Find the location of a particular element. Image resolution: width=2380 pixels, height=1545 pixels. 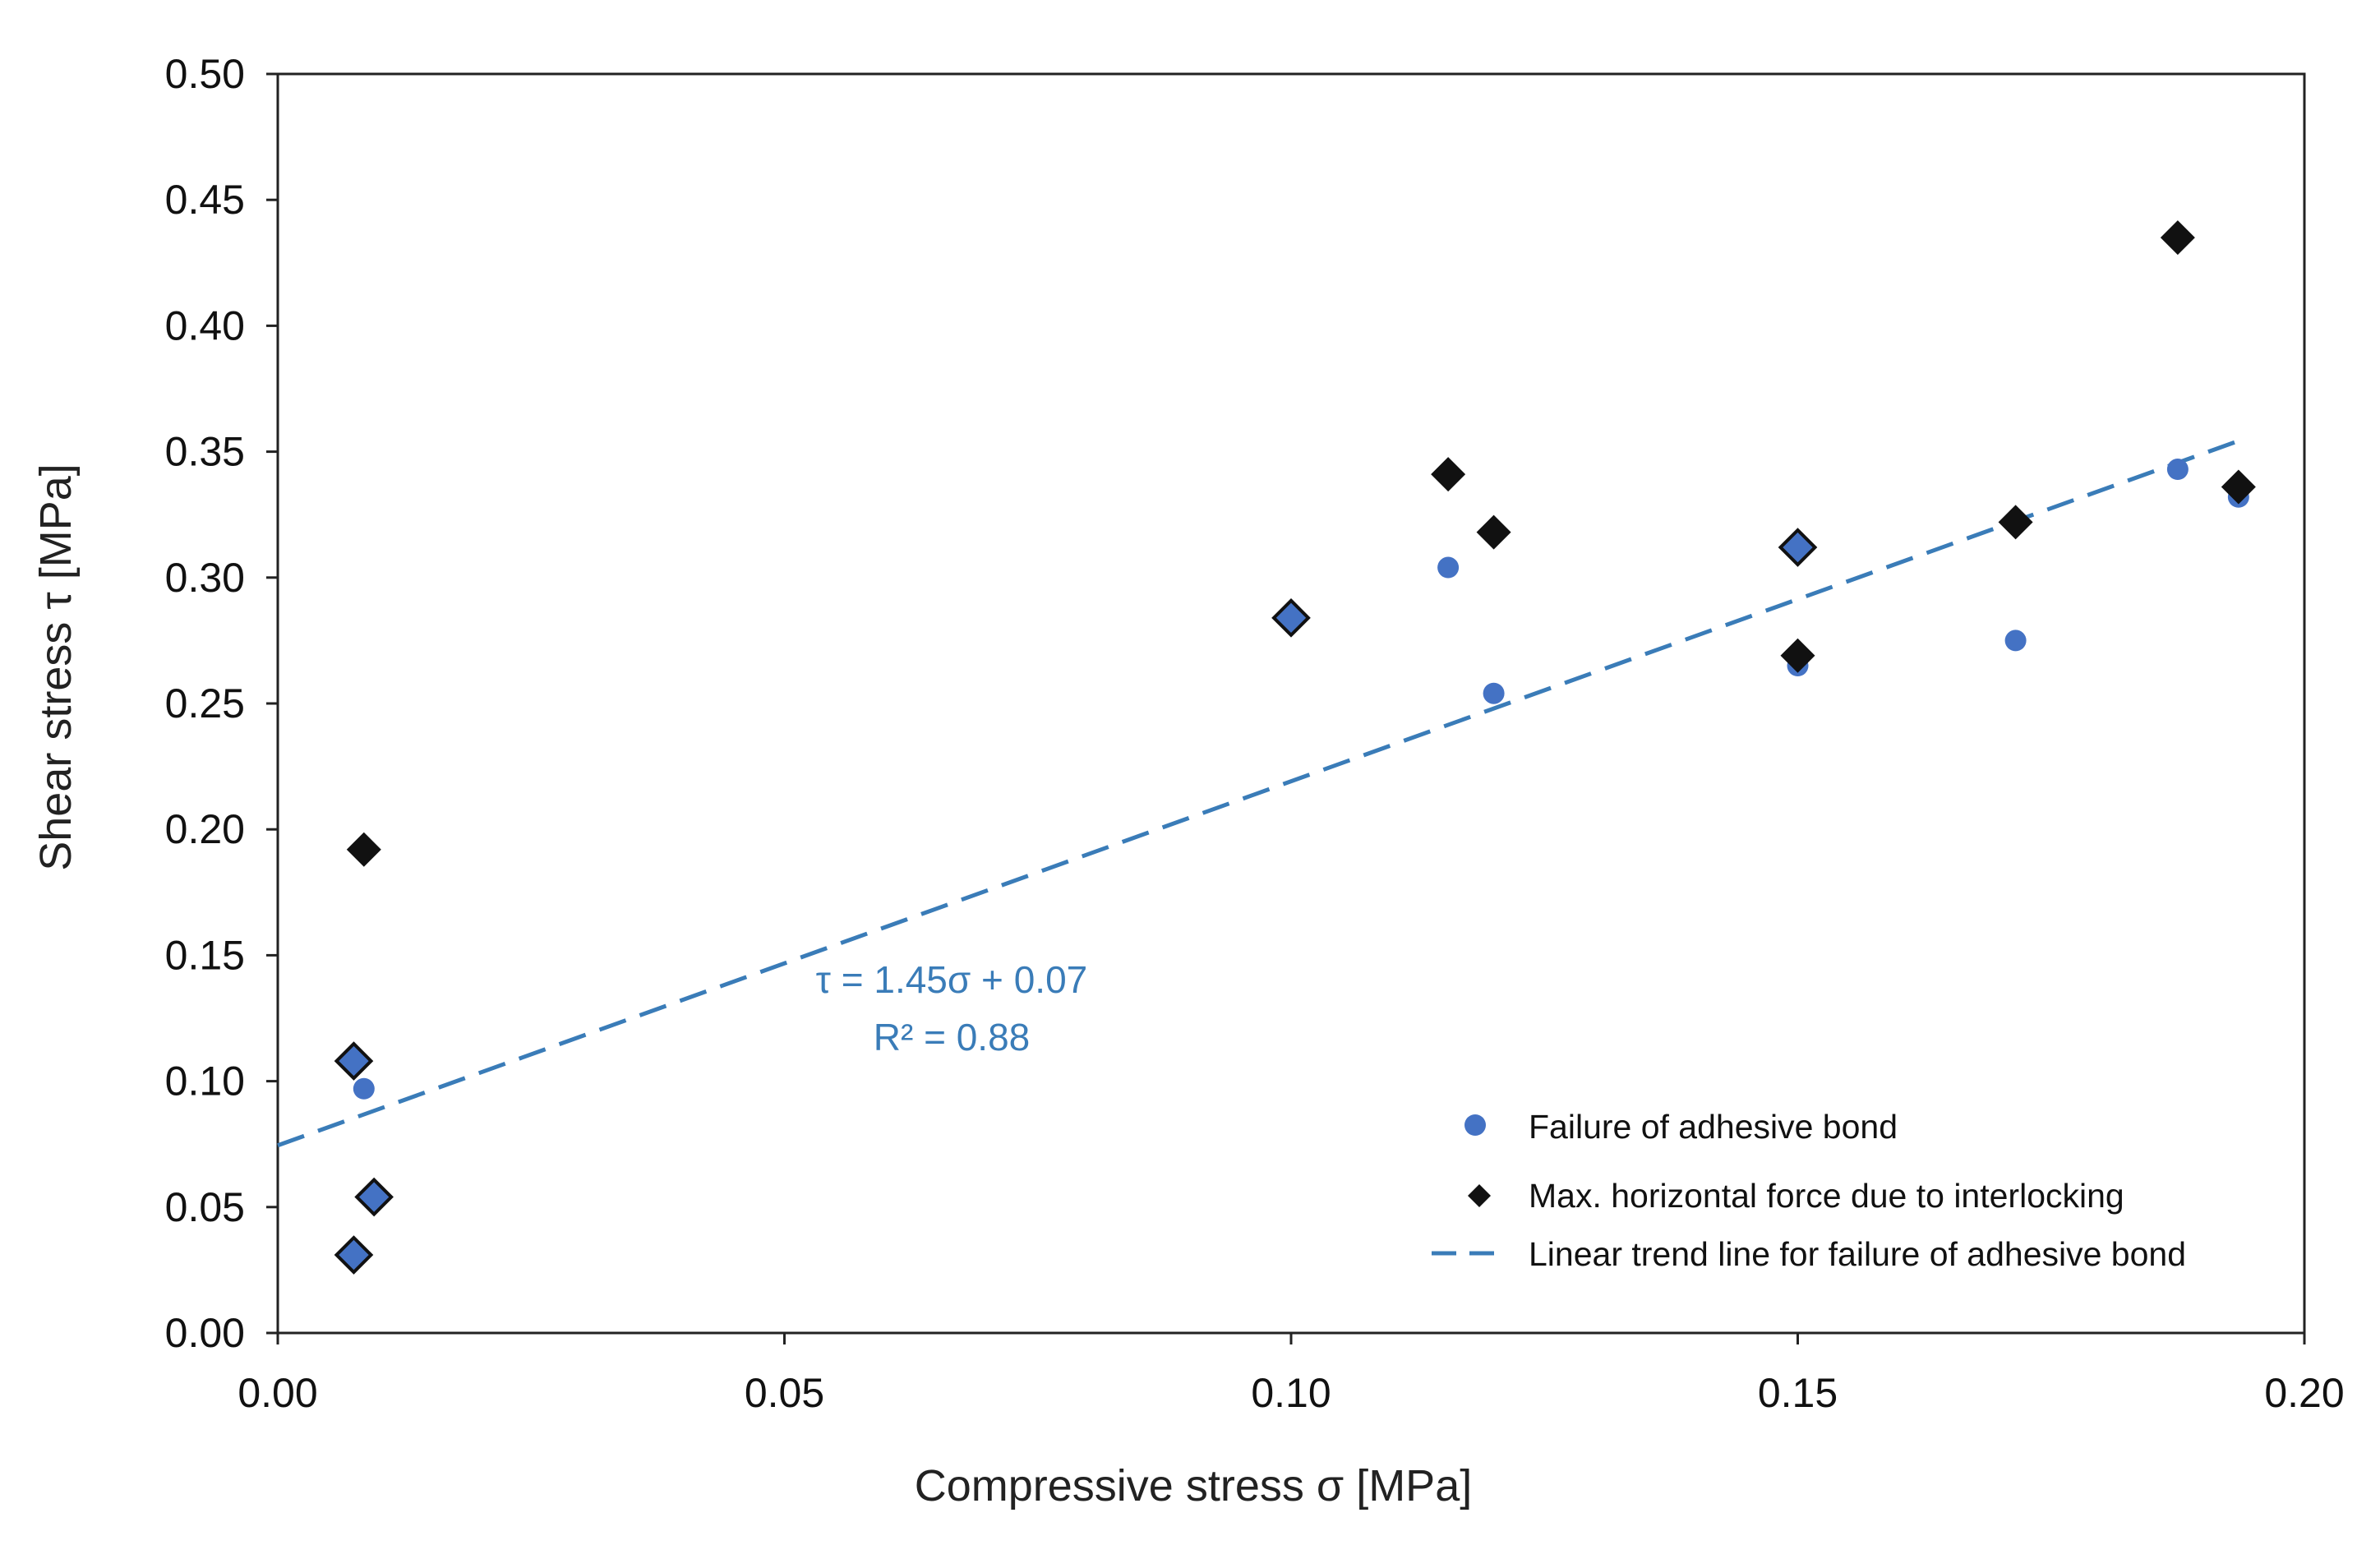

x-axis-title: Compressive stress σ [MPa] is located at coordinates (1193, 1485).